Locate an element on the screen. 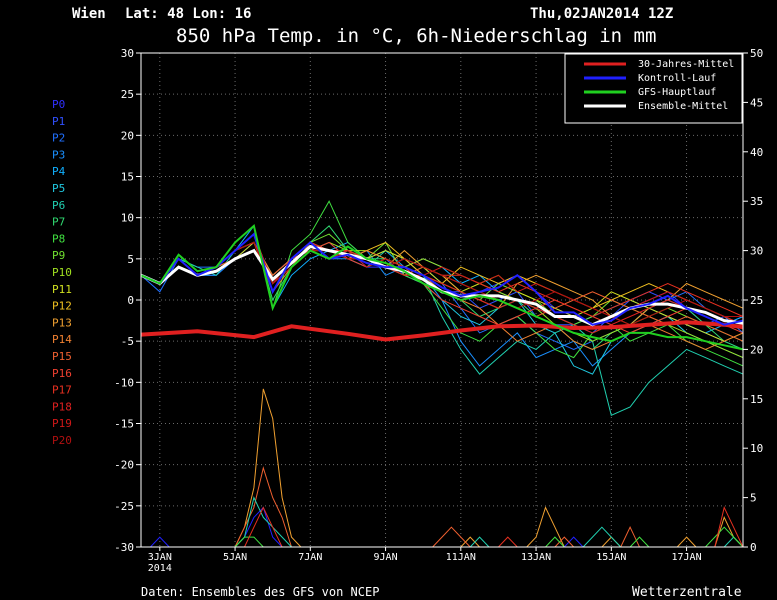 The height and width of the screenshot is (600, 777). legend-label: 30-Jahres-Mittel is located at coordinates (686, 64).